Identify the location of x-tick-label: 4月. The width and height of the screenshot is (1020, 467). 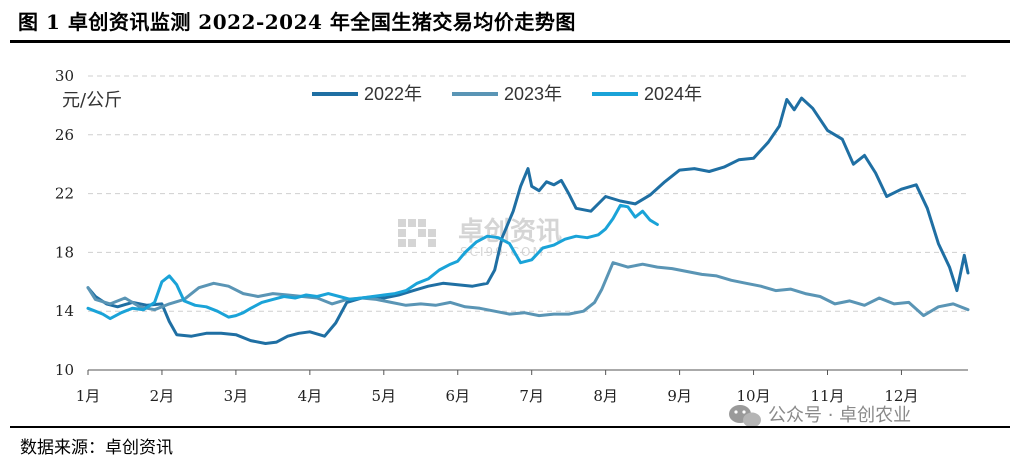
(310, 396).